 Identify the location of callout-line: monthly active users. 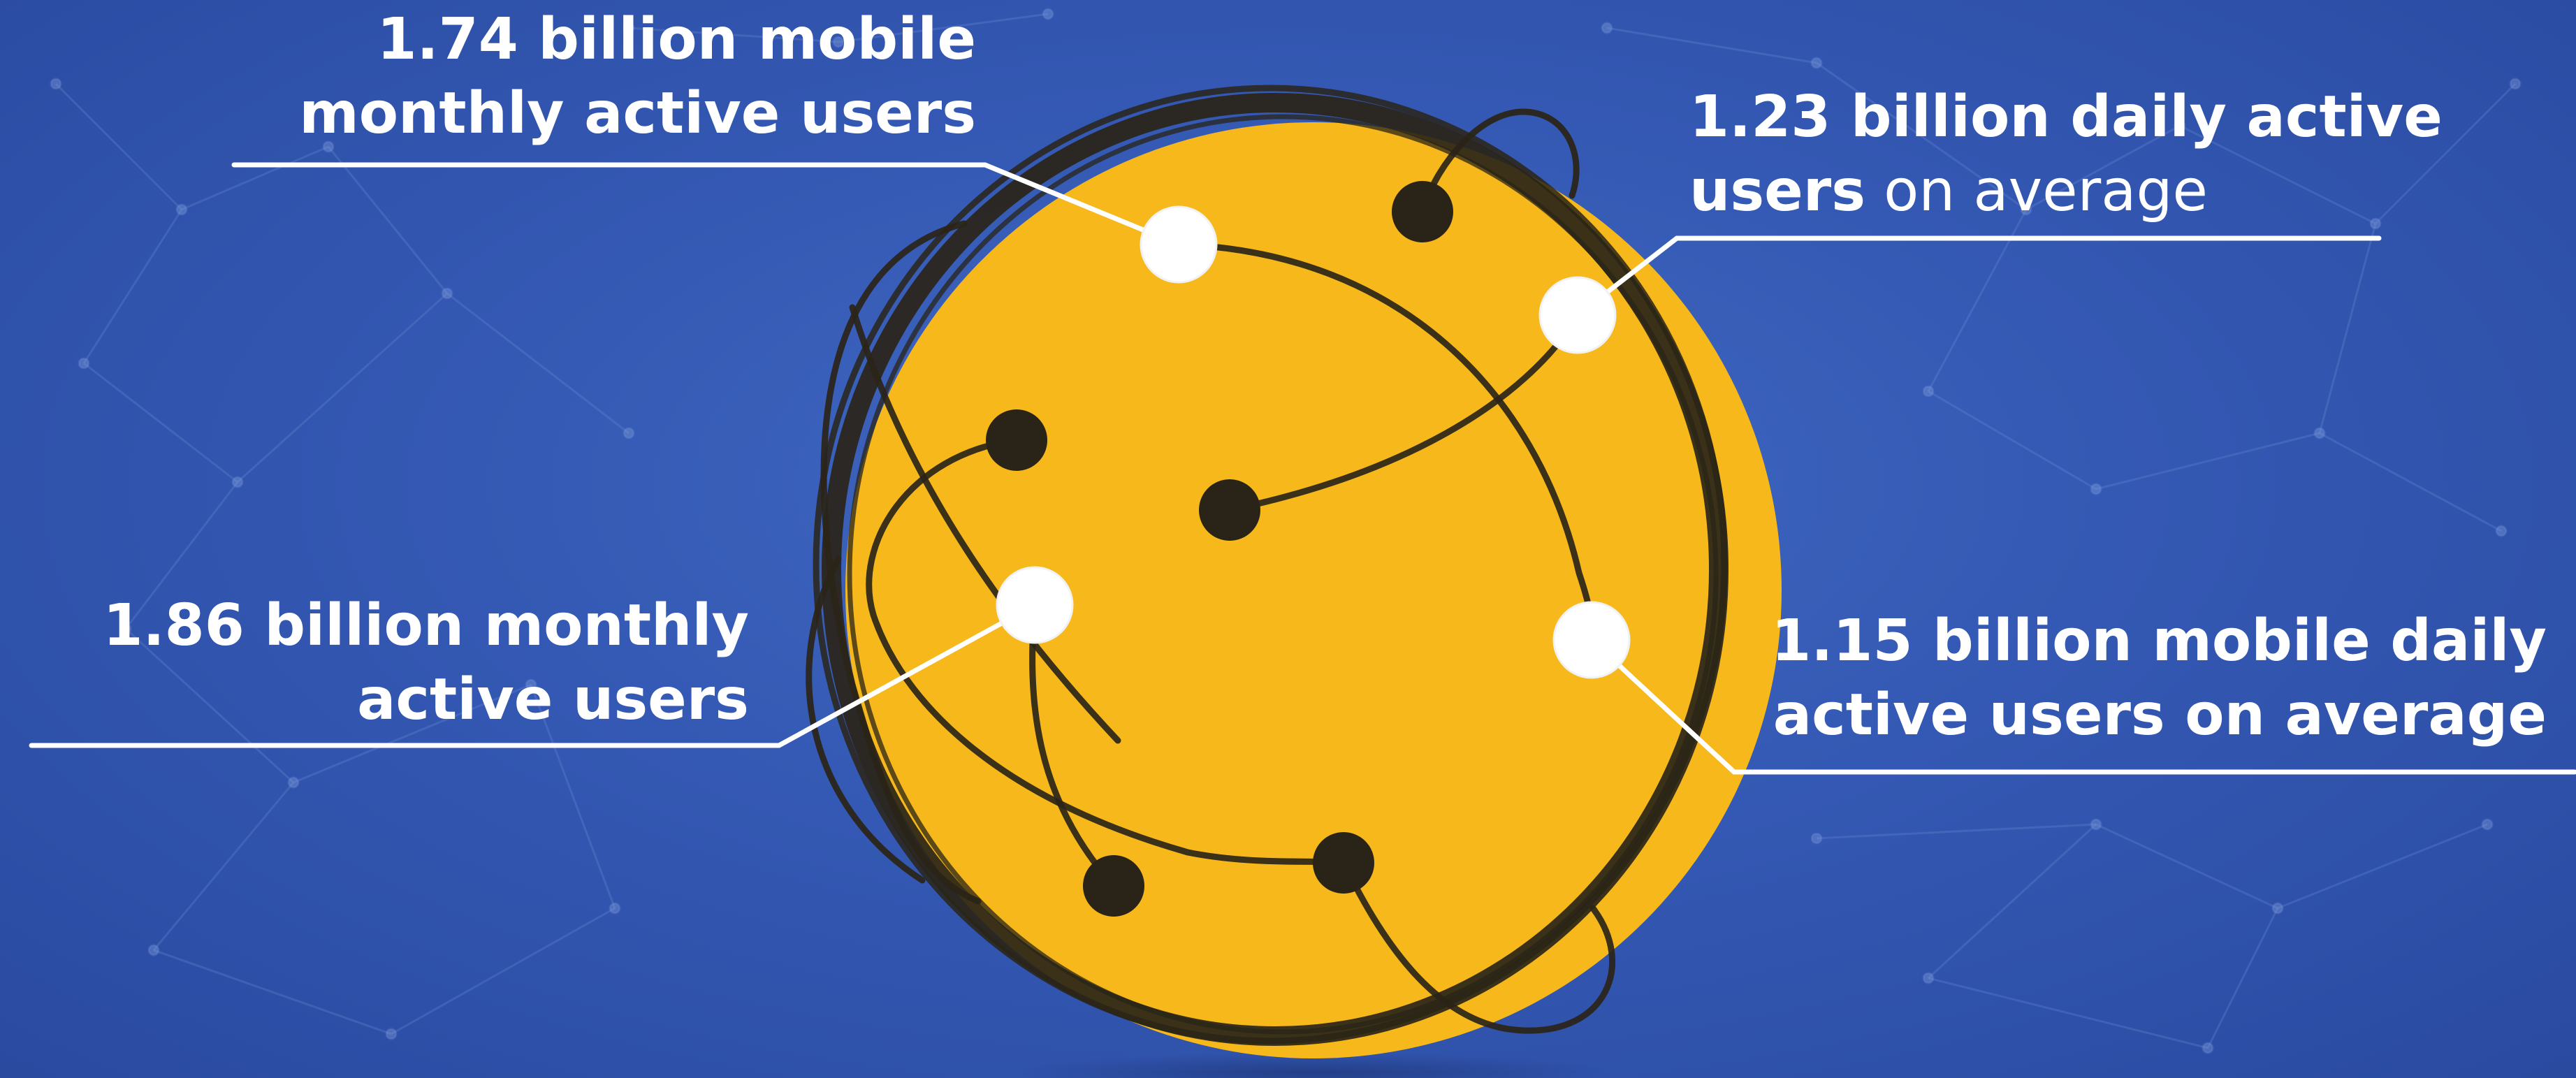
(637, 113).